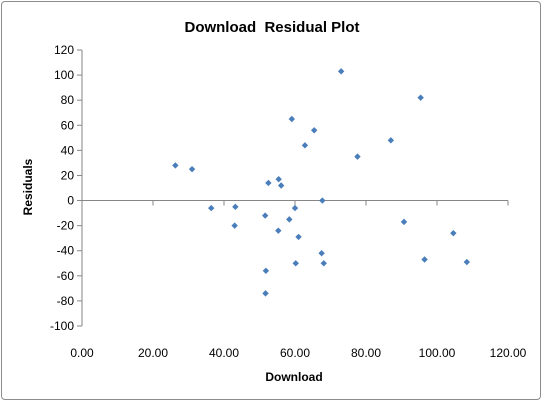 The width and height of the screenshot is (544, 403). What do you see at coordinates (271, 27) in the screenshot?
I see `chart-title: Download Residual Plot` at bounding box center [271, 27].